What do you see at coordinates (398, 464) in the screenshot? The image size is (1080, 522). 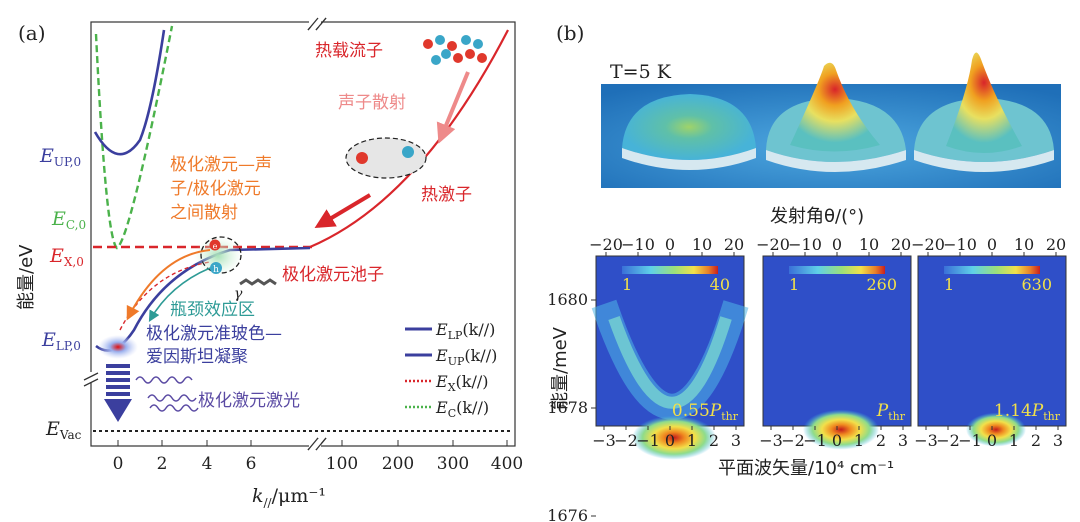 I see `x-tick-label: 200` at bounding box center [398, 464].